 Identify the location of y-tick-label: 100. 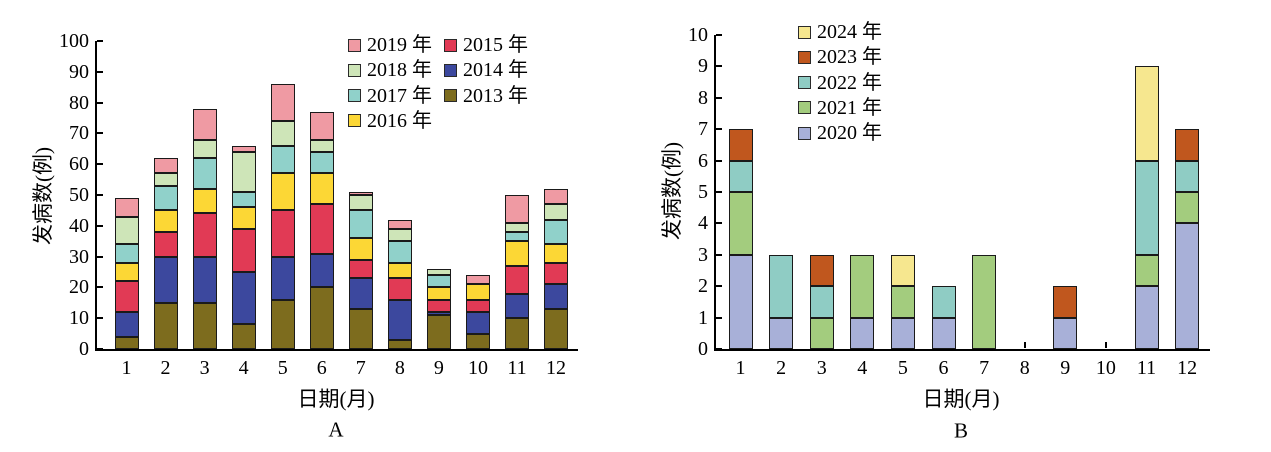
(74, 41).